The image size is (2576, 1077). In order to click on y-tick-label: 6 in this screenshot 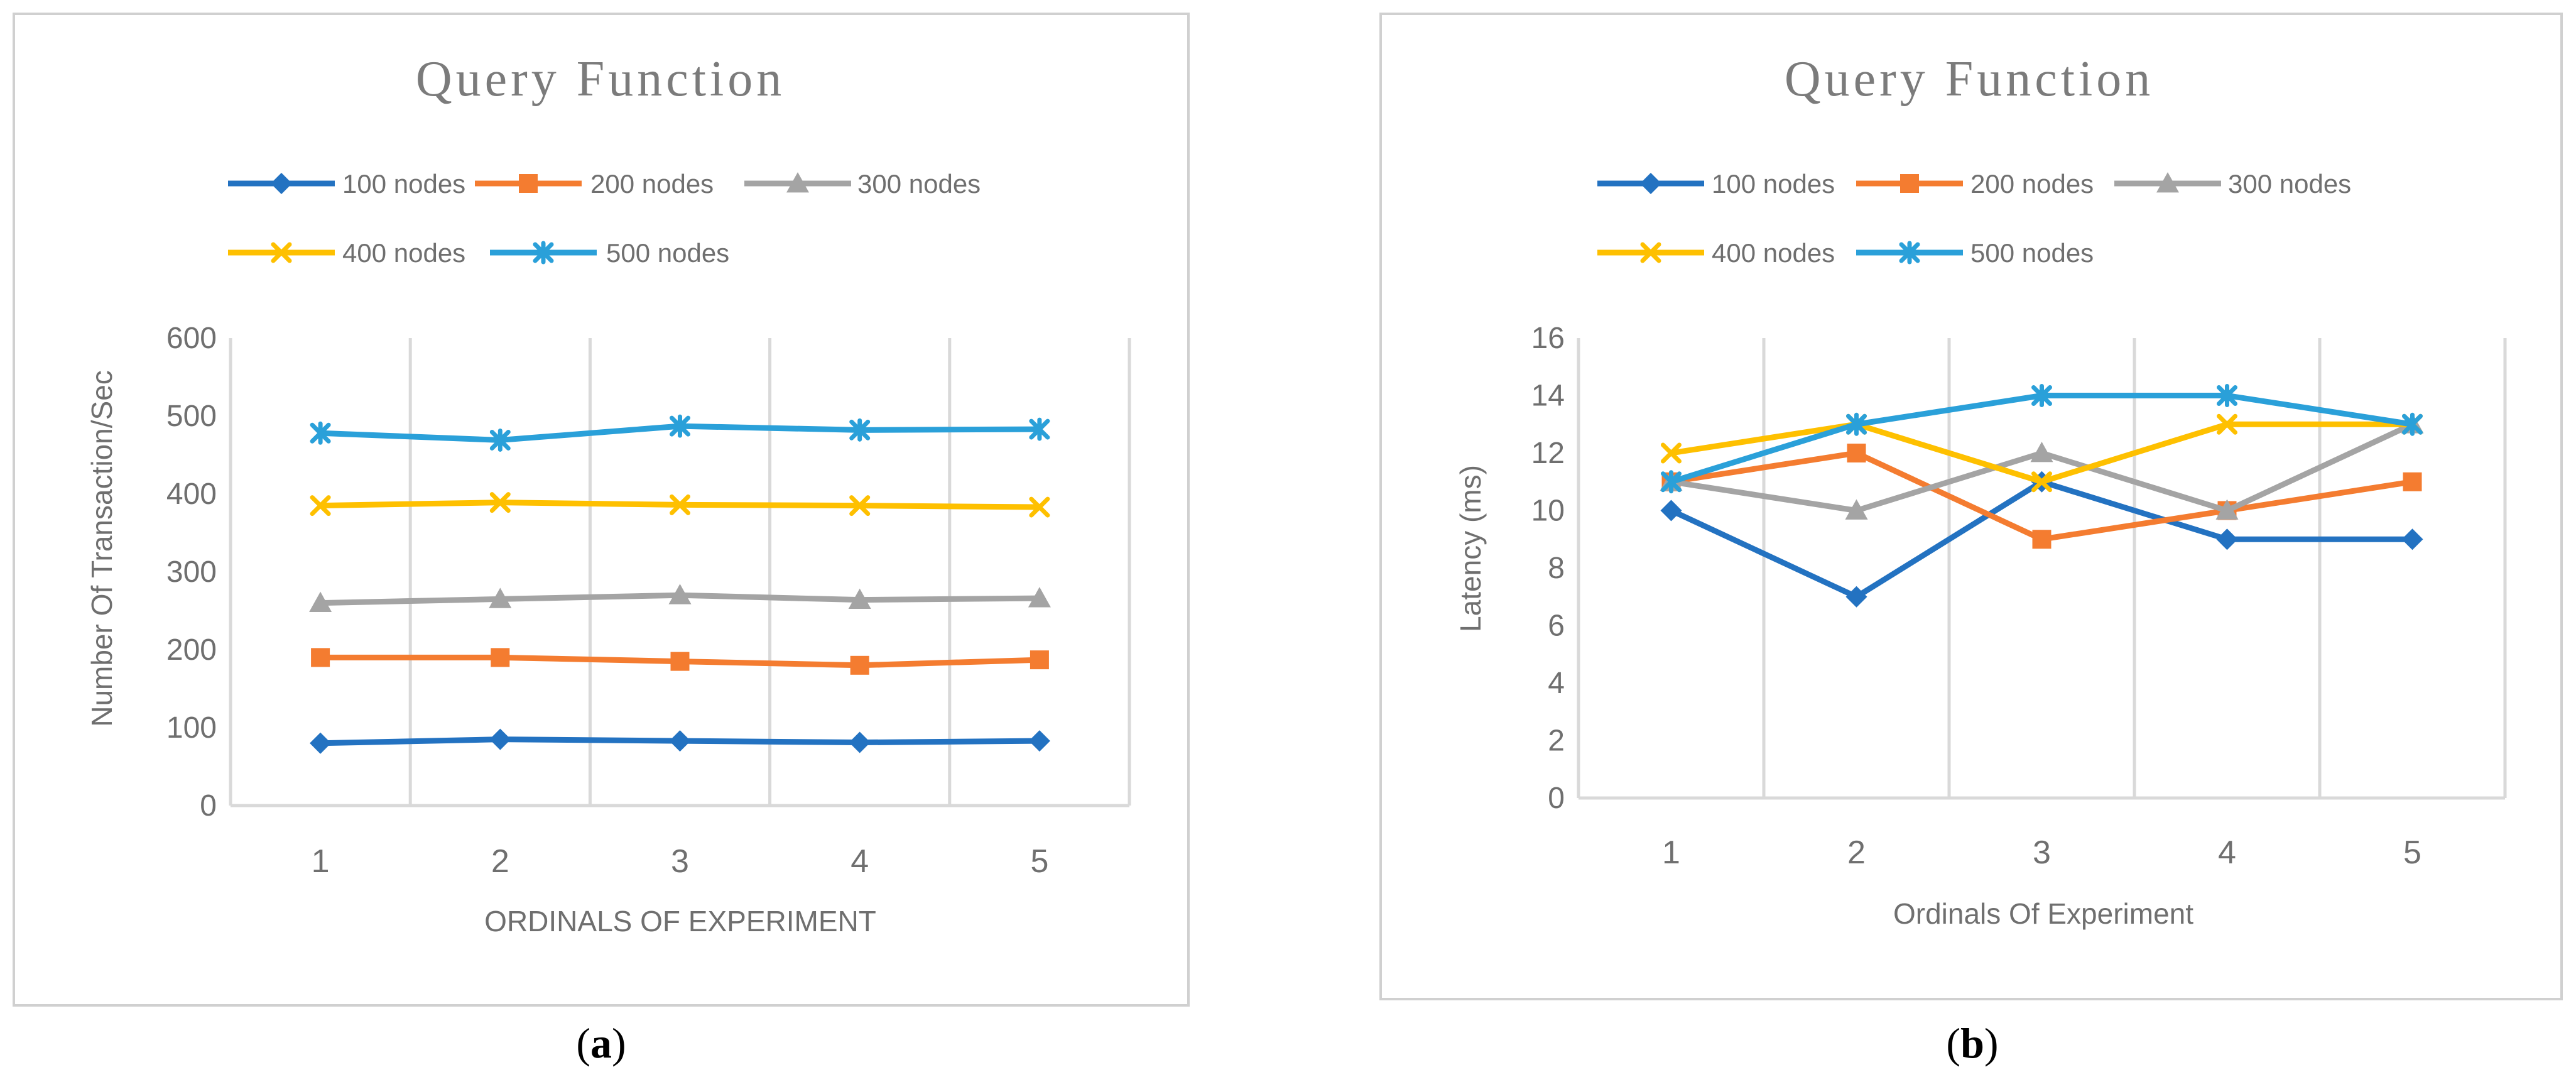, I will do `click(1556, 627)`.